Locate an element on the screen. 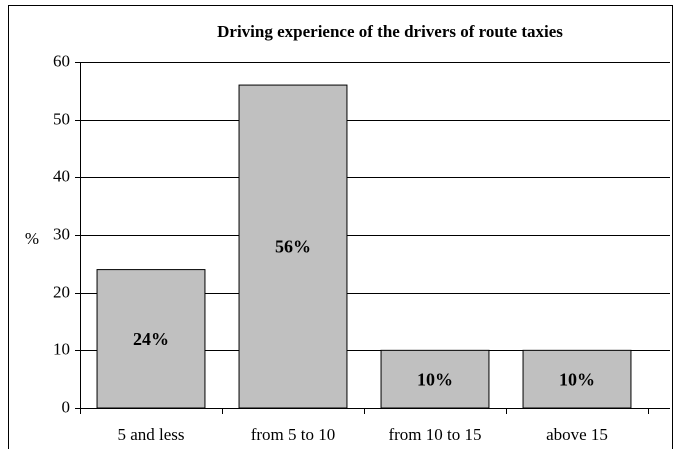 This screenshot has width=680, height=449. y-tick-label: 20 is located at coordinates (61, 291).